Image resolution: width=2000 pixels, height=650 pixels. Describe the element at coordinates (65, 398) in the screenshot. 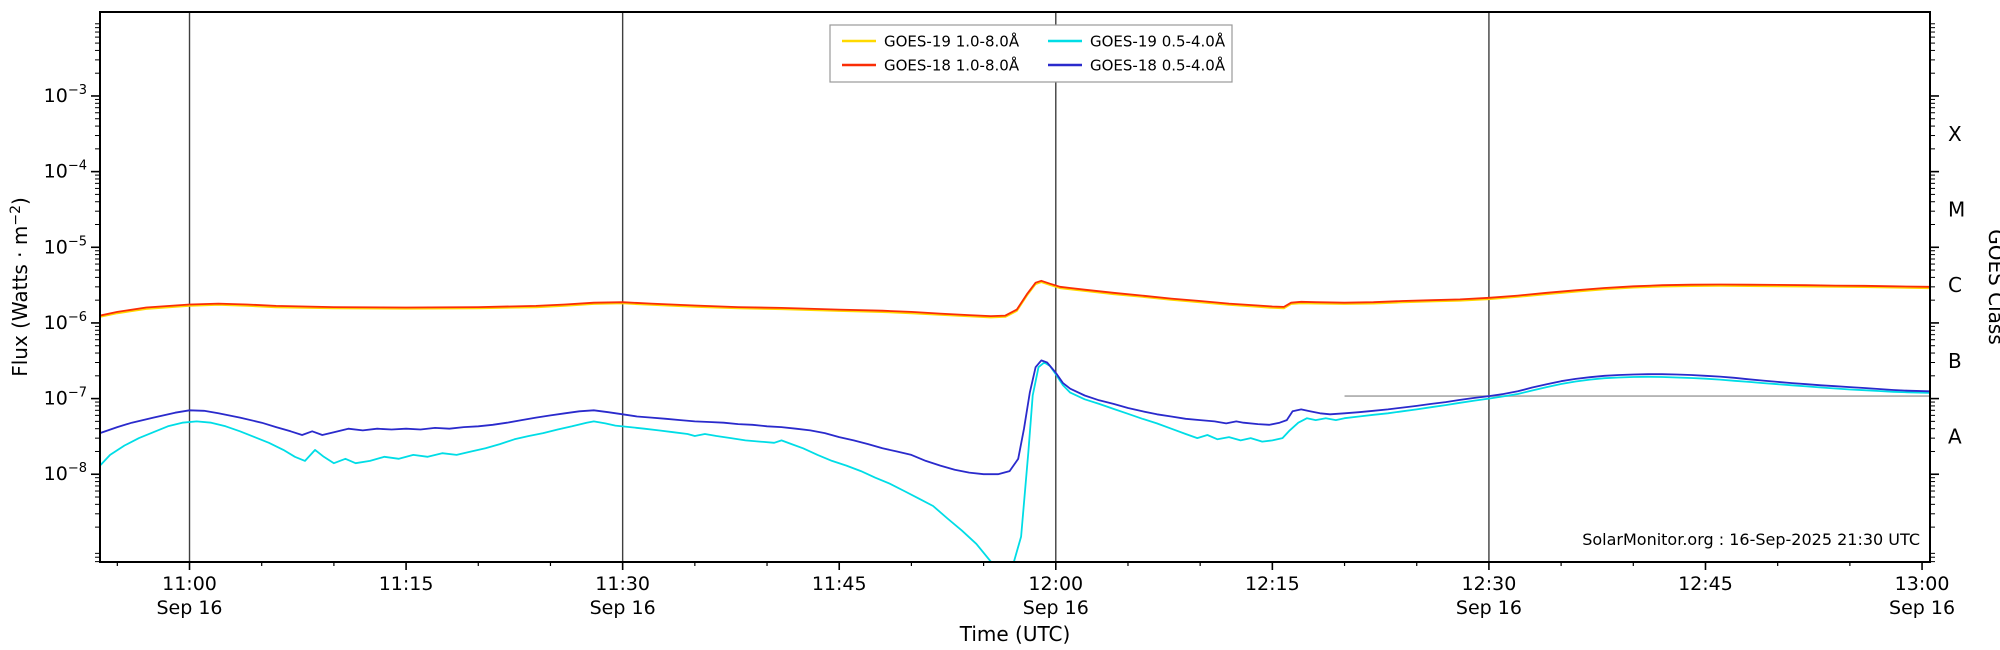

I see `y-tick-label: 10⁻⁷` at that location.